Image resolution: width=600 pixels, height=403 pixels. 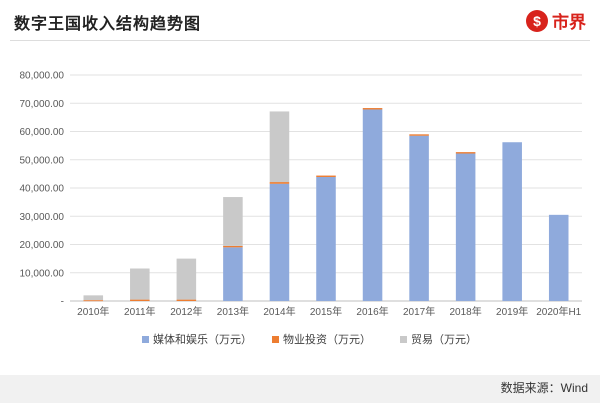 What do you see at coordinates (42, 217) in the screenshot?
I see `y-tick-label: 30,000.00` at bounding box center [42, 217].